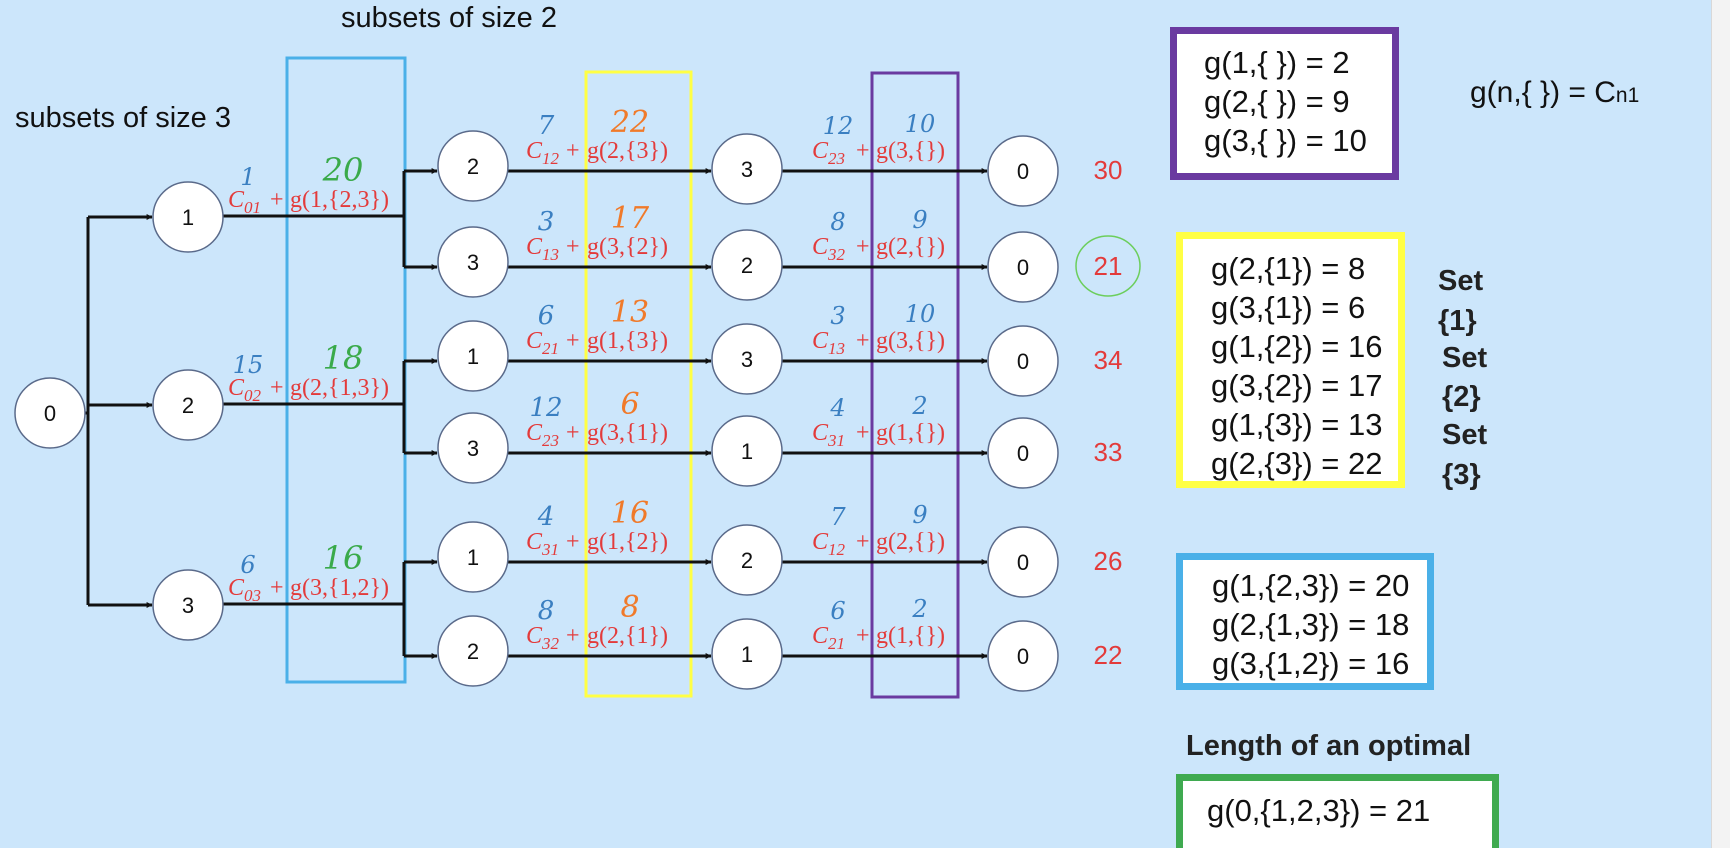  What do you see at coordinates (910, 247) in the screenshot?
I see `level3-g-term: g(2,{})` at bounding box center [910, 247].